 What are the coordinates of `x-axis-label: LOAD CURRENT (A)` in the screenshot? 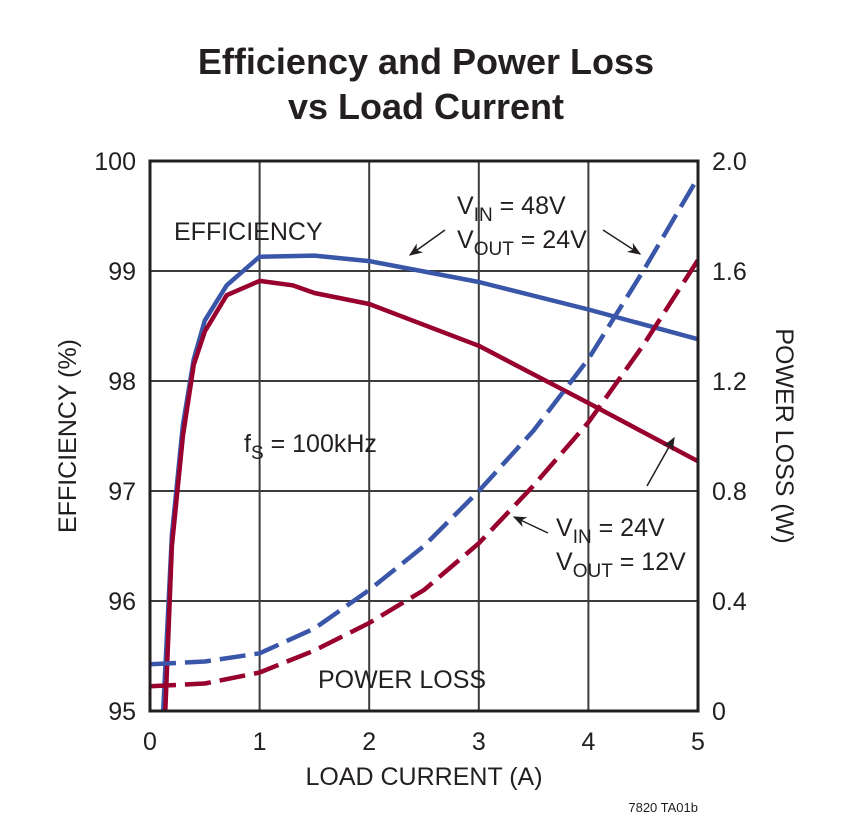 It's located at (423, 777).